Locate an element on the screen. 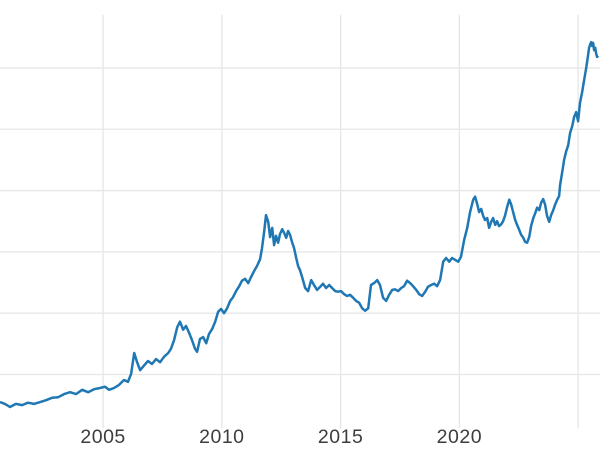 The image size is (600, 450). x-tick-label-2010: 2010 is located at coordinates (222, 437).